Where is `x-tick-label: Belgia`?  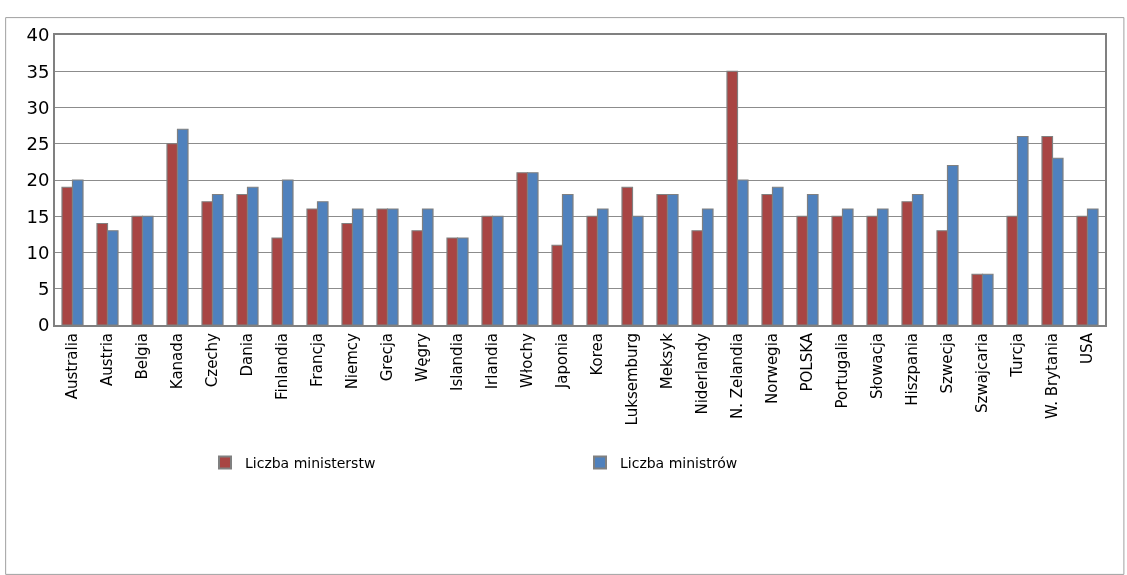
x-tick-label: Belgia is located at coordinates (142, 356).